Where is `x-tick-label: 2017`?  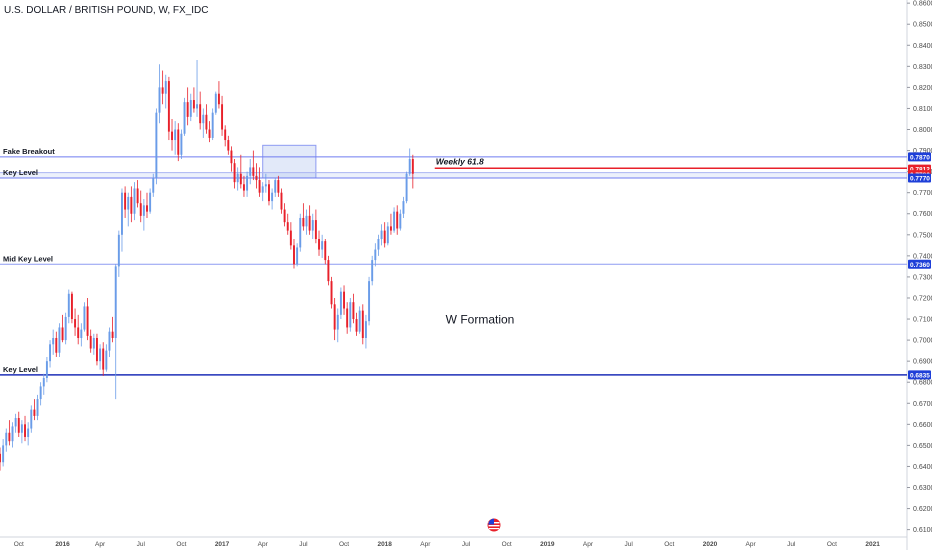
x-tick-label: 2017 is located at coordinates (222, 544).